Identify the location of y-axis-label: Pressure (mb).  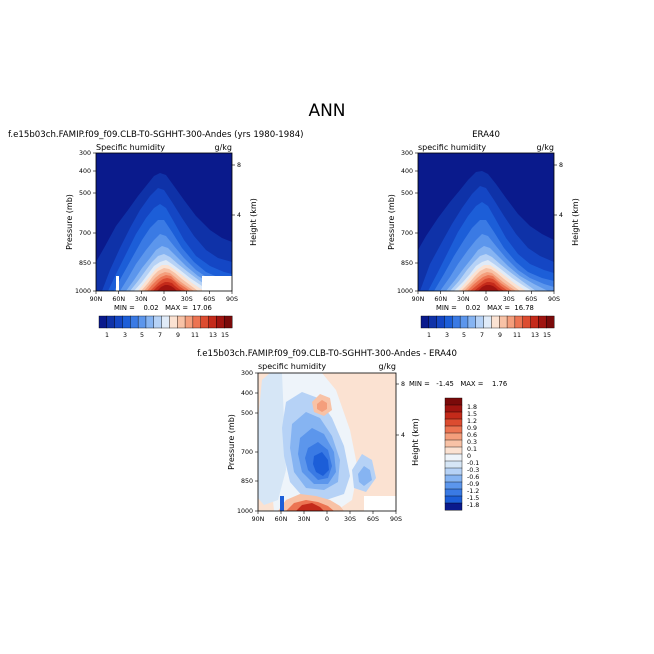
(69, 222).